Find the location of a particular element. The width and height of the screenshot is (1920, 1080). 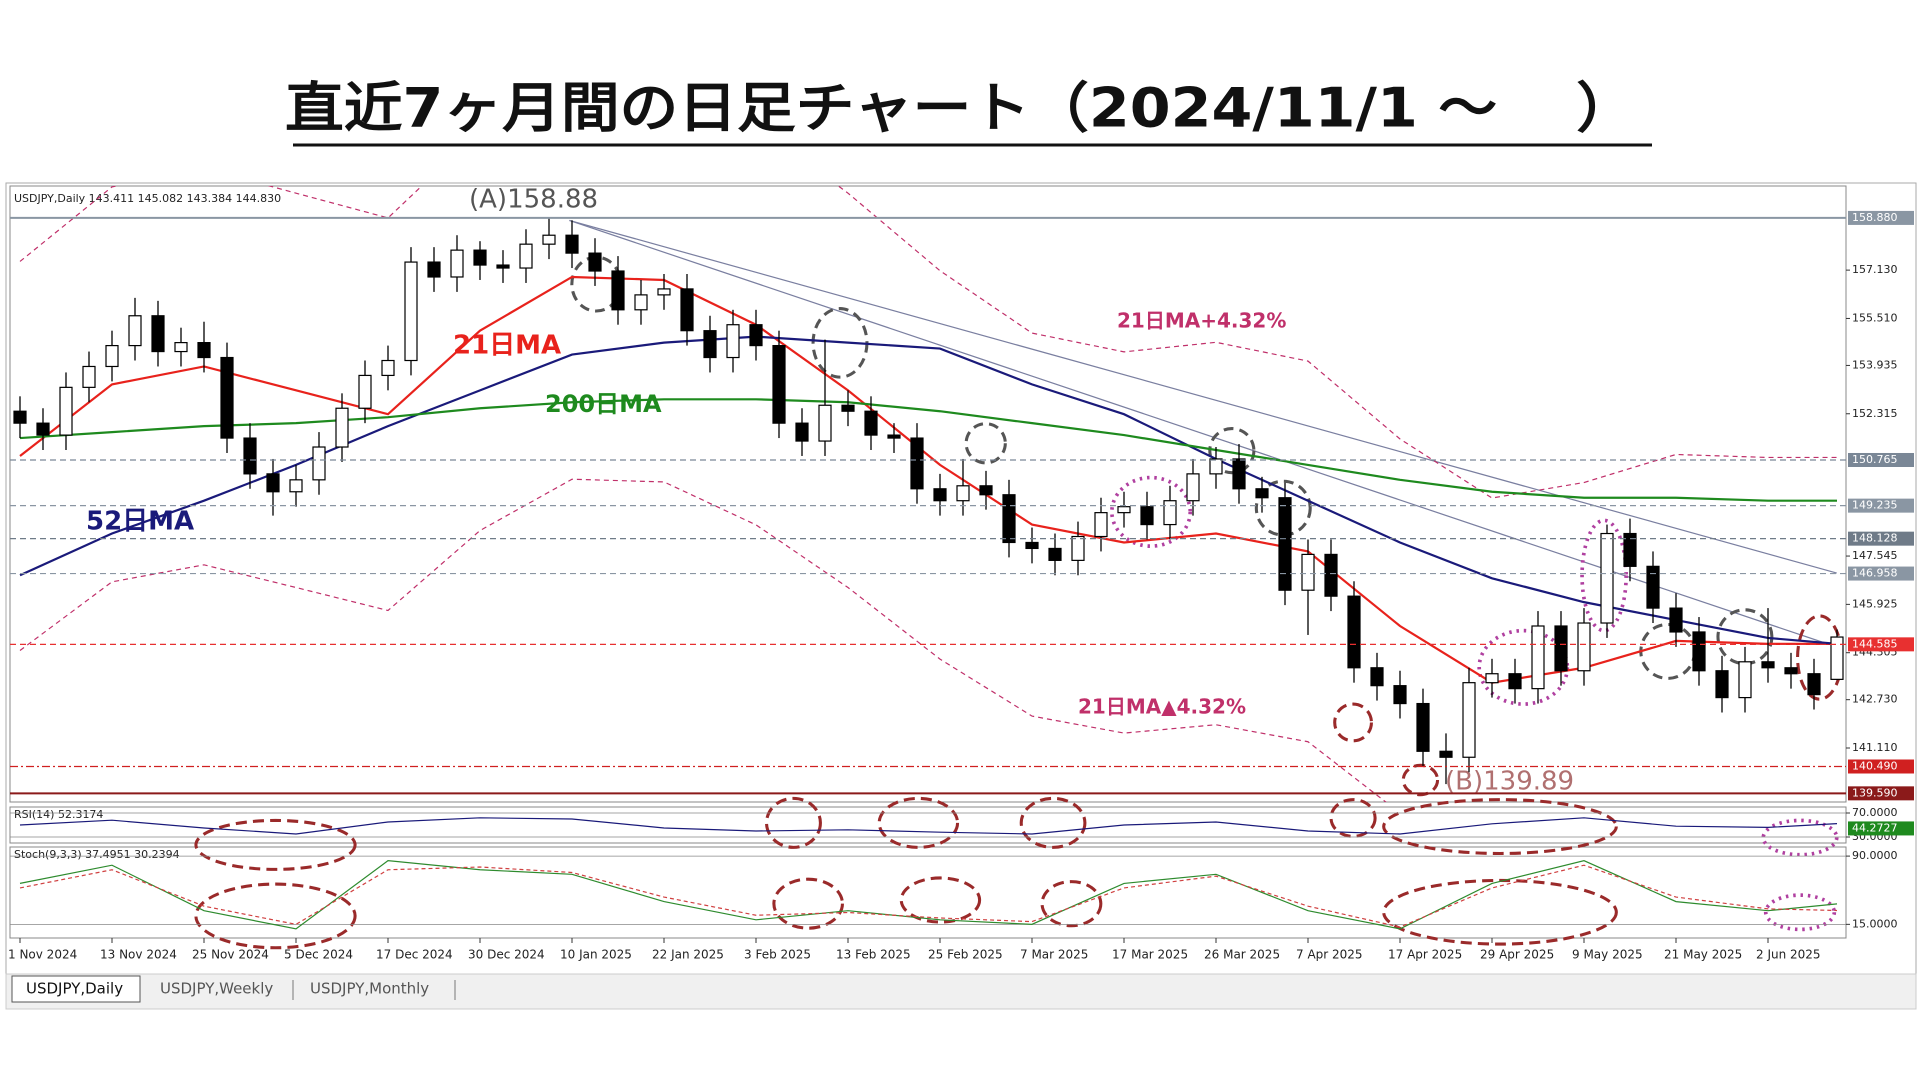

rsi-line is located at coordinates (928, 826).